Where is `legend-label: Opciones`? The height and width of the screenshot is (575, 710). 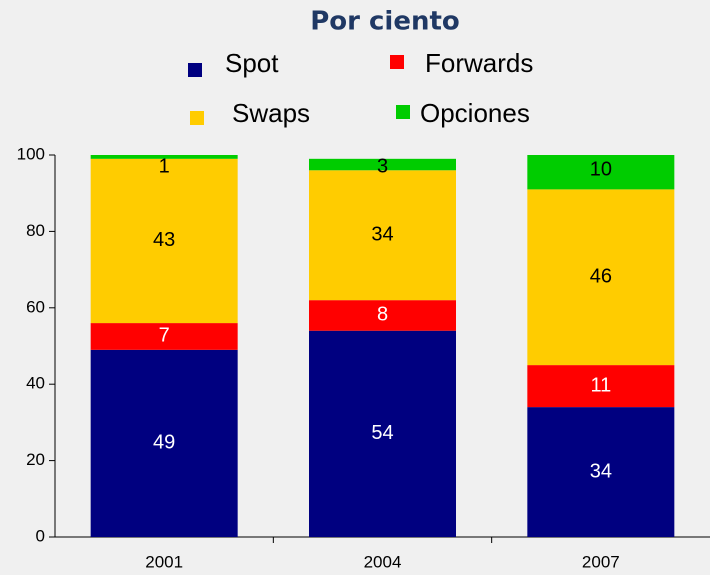
legend-label: Opciones is located at coordinates (475, 113).